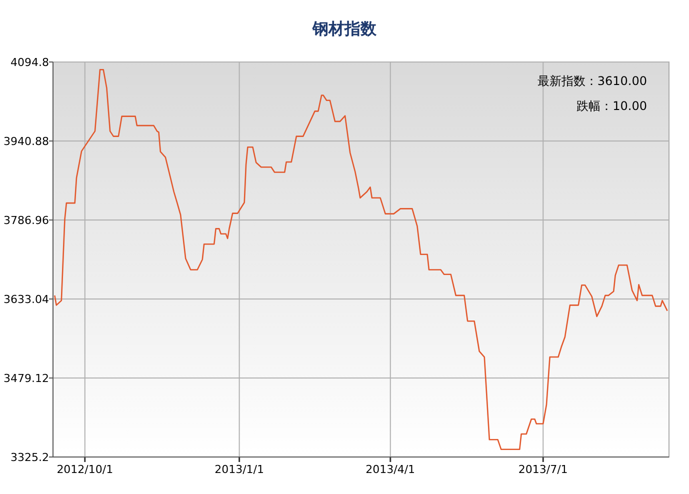  Describe the element at coordinates (391, 469) in the screenshot. I see `x-tick-label: 2013/4/1` at that location.